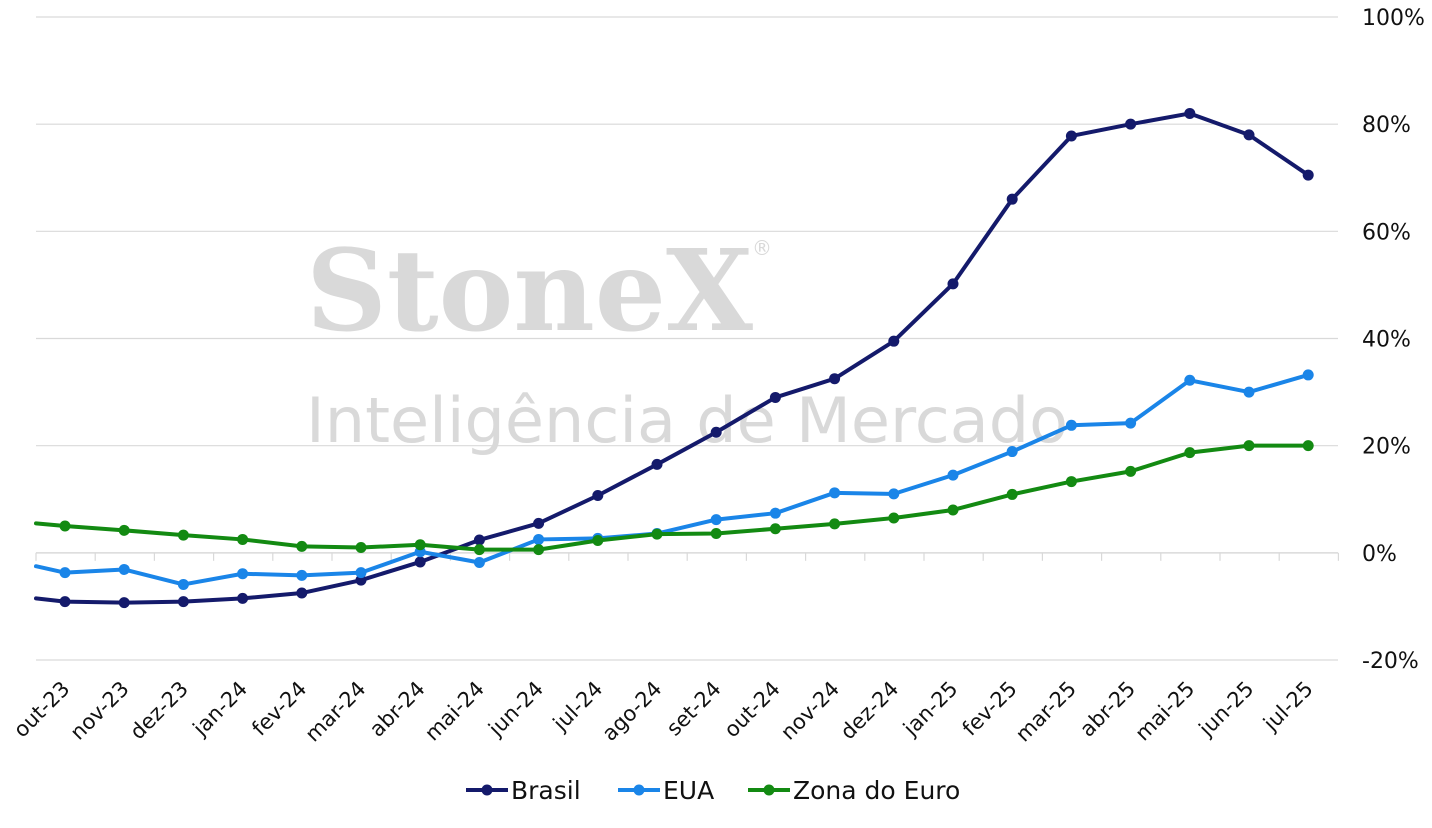  I want to click on x-tick-label: dez-24, so click(870, 711).